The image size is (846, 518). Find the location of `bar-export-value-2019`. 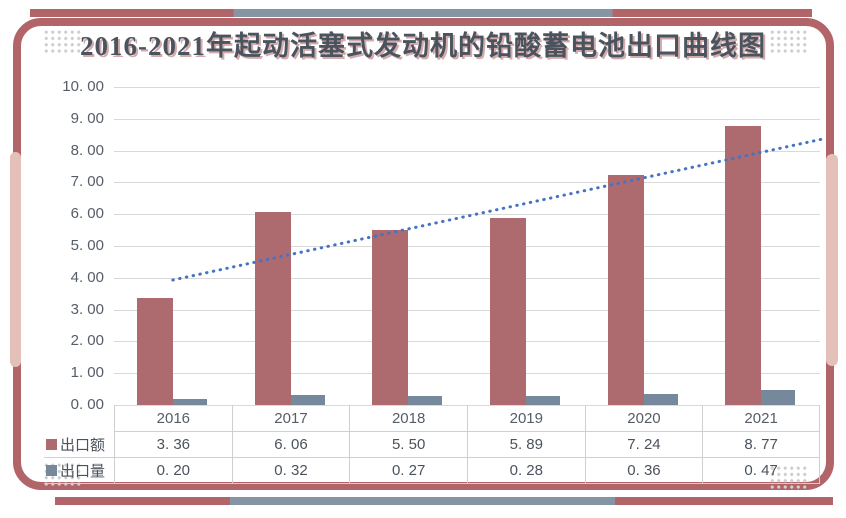

bar-export-value-2019 is located at coordinates (507, 311).